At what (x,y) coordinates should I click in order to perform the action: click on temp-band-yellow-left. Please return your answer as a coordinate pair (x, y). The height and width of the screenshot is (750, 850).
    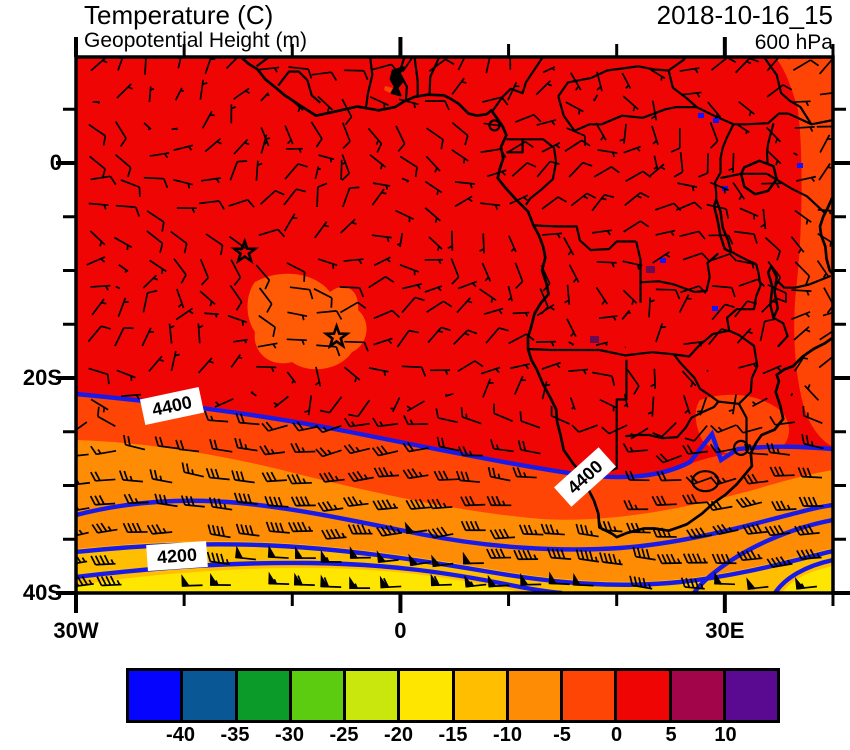
    Looking at the image, I should click on (303, 580).